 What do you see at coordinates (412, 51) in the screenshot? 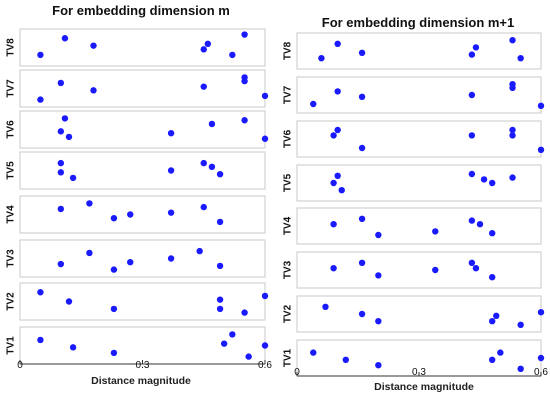
I see `row-tv8: TV8` at bounding box center [412, 51].